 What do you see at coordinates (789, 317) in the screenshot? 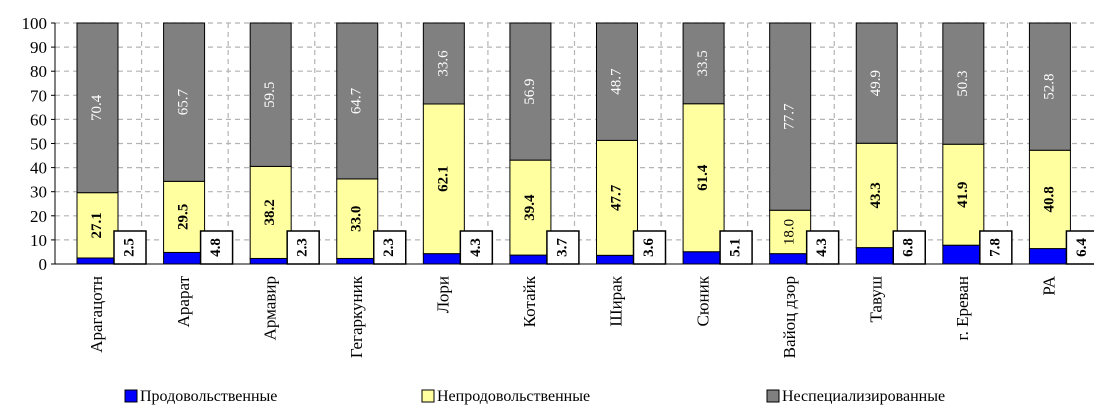
I see `category-label: Вайоц дзор` at bounding box center [789, 317].